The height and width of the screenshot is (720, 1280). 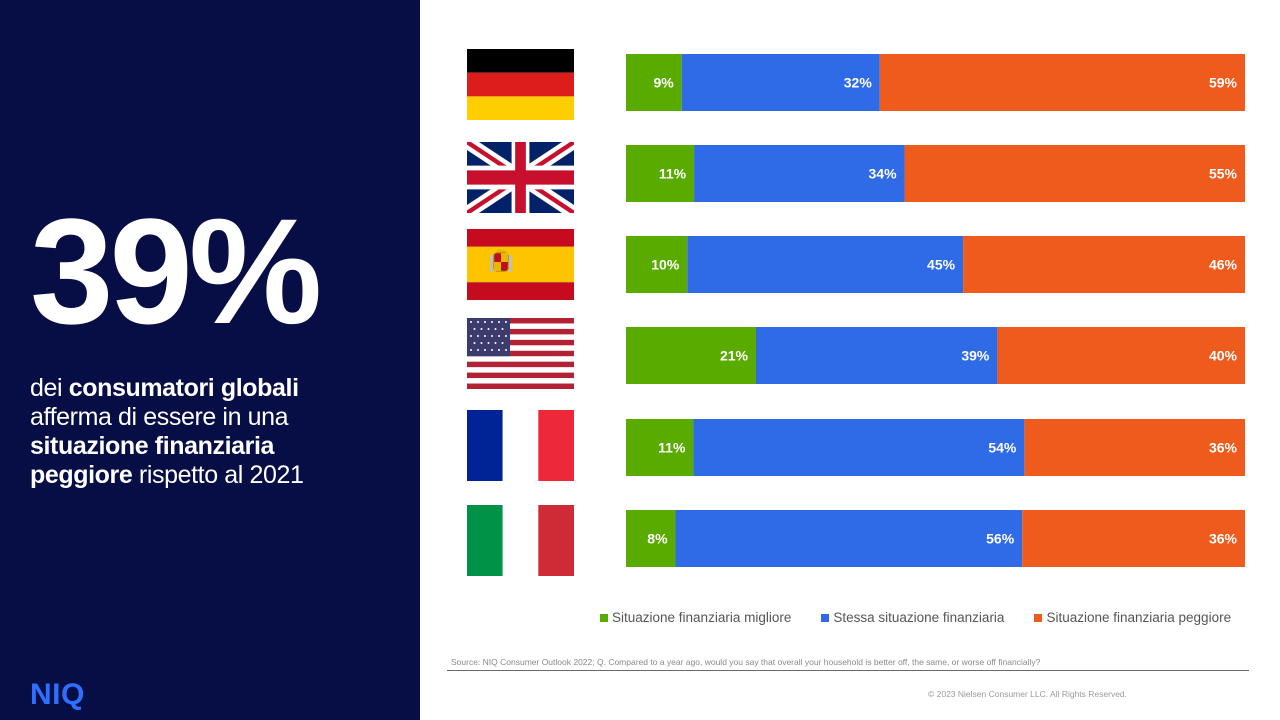 What do you see at coordinates (825, 617) in the screenshot?
I see `legend-swatch-same` at bounding box center [825, 617].